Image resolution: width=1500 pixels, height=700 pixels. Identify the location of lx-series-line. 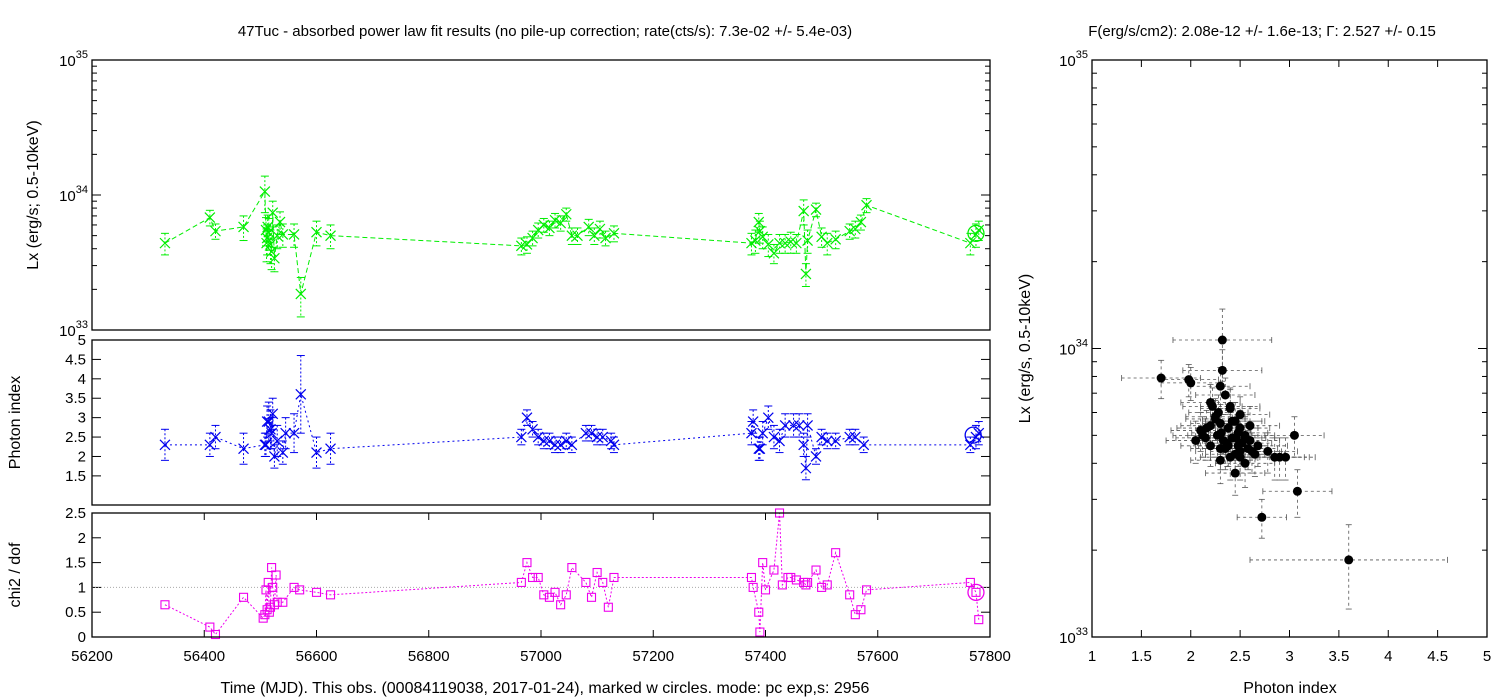
(572, 242).